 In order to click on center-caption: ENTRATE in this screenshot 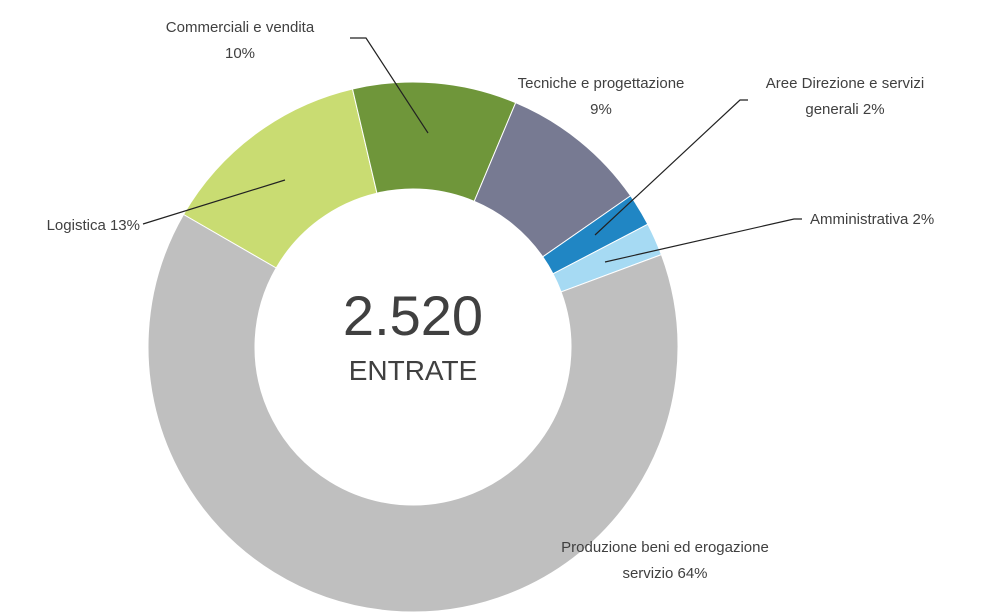, I will do `click(413, 370)`.